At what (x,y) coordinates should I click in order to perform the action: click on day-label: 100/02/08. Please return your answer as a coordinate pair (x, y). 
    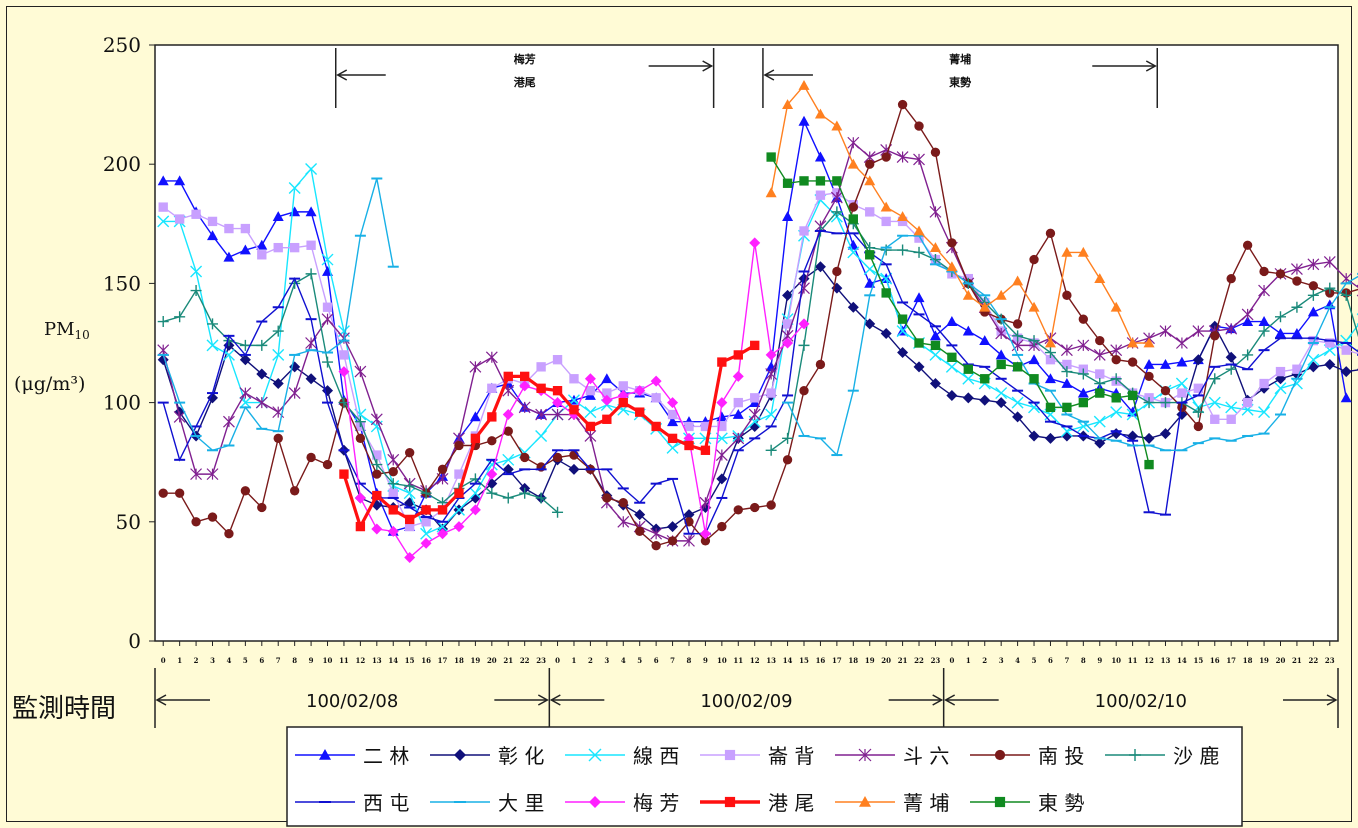
    Looking at the image, I should click on (352, 701).